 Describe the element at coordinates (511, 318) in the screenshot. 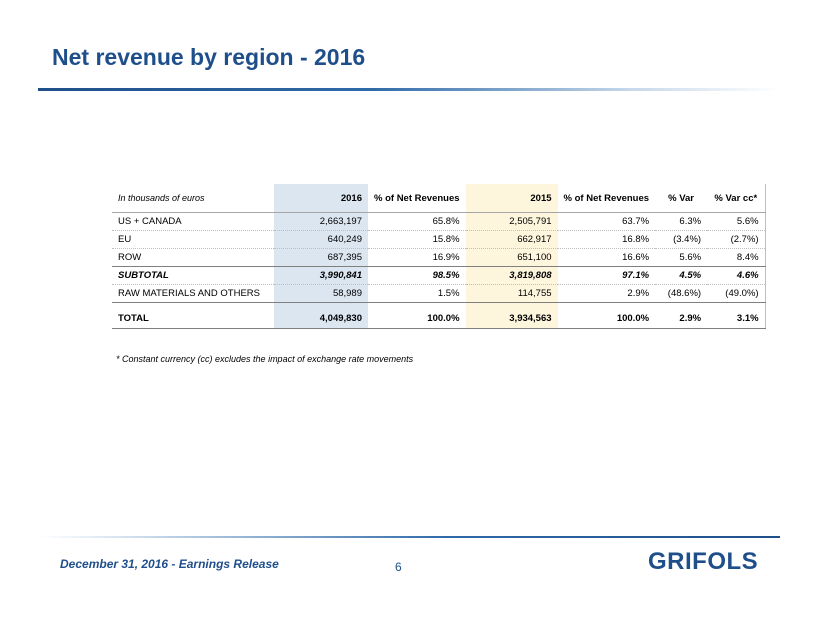

I see `cell-value: 3,934,563` at that location.